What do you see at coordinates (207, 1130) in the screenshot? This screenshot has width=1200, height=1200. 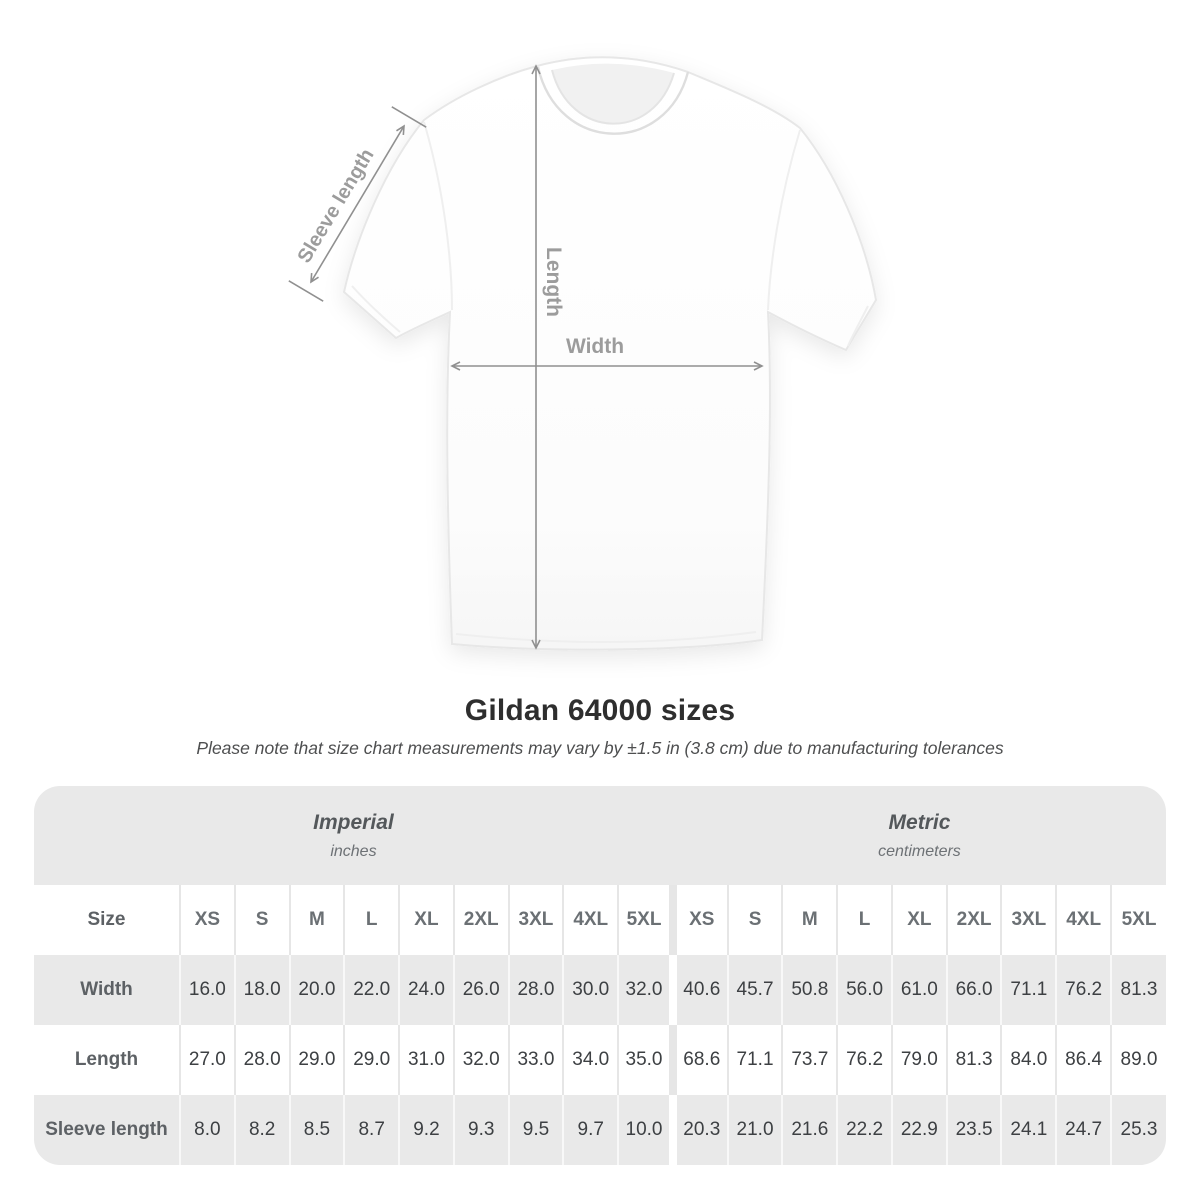 I see `table-cell: 8.0` at bounding box center [207, 1130].